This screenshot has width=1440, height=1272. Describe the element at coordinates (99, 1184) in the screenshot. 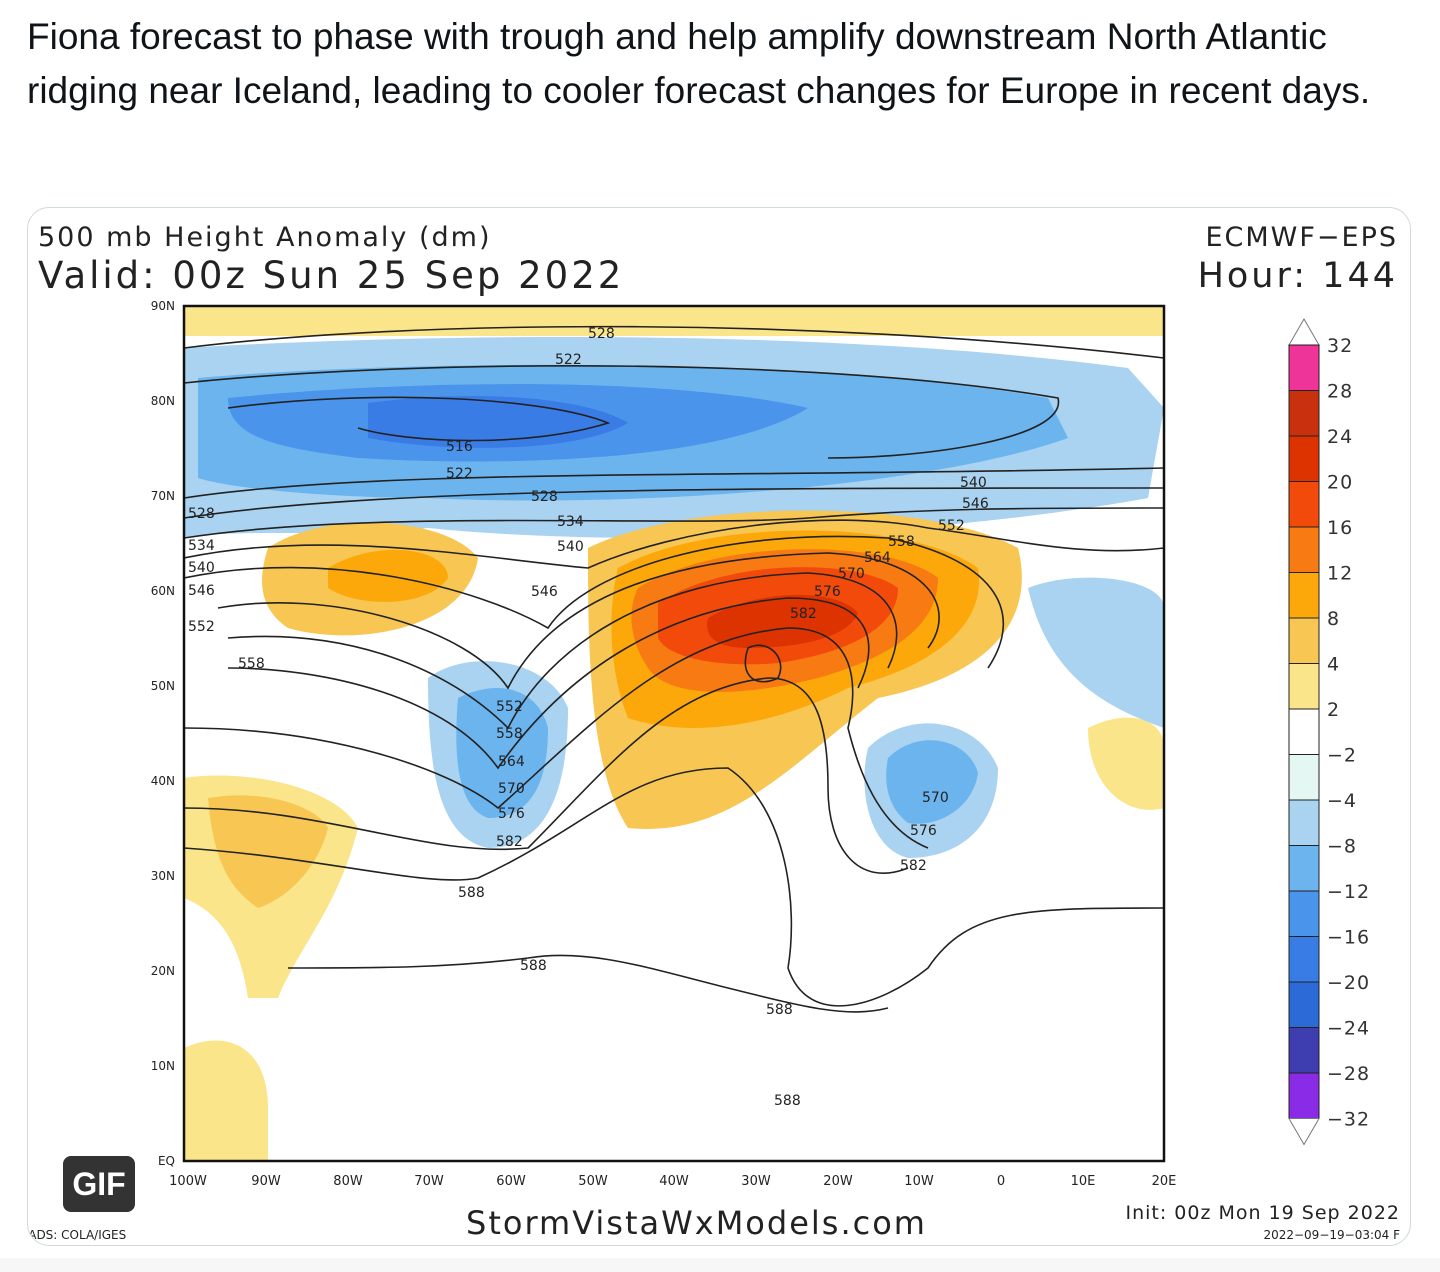

I see `gif-badge: GIF` at that location.